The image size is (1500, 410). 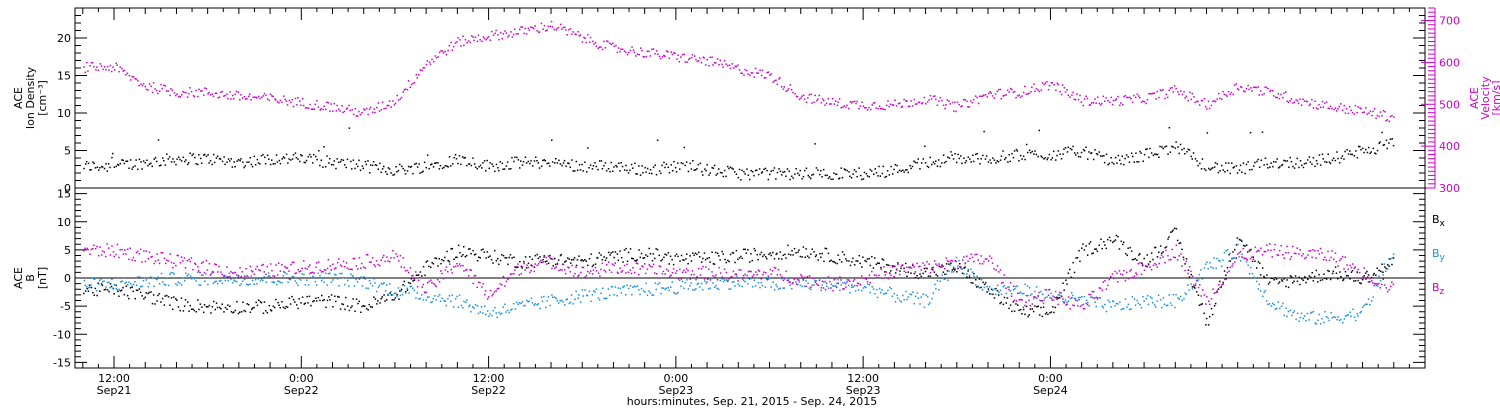 What do you see at coordinates (739, 154) in the screenshot?
I see `series-s0` at bounding box center [739, 154].